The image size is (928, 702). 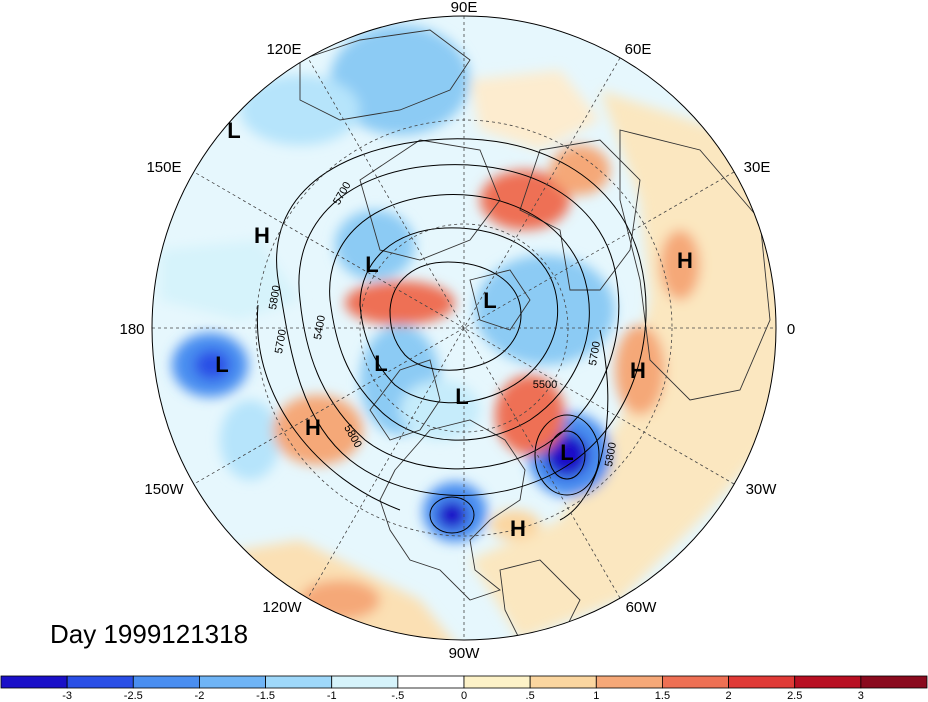 What do you see at coordinates (320, 327) in the screenshot?
I see `contour-label: 5400` at bounding box center [320, 327].